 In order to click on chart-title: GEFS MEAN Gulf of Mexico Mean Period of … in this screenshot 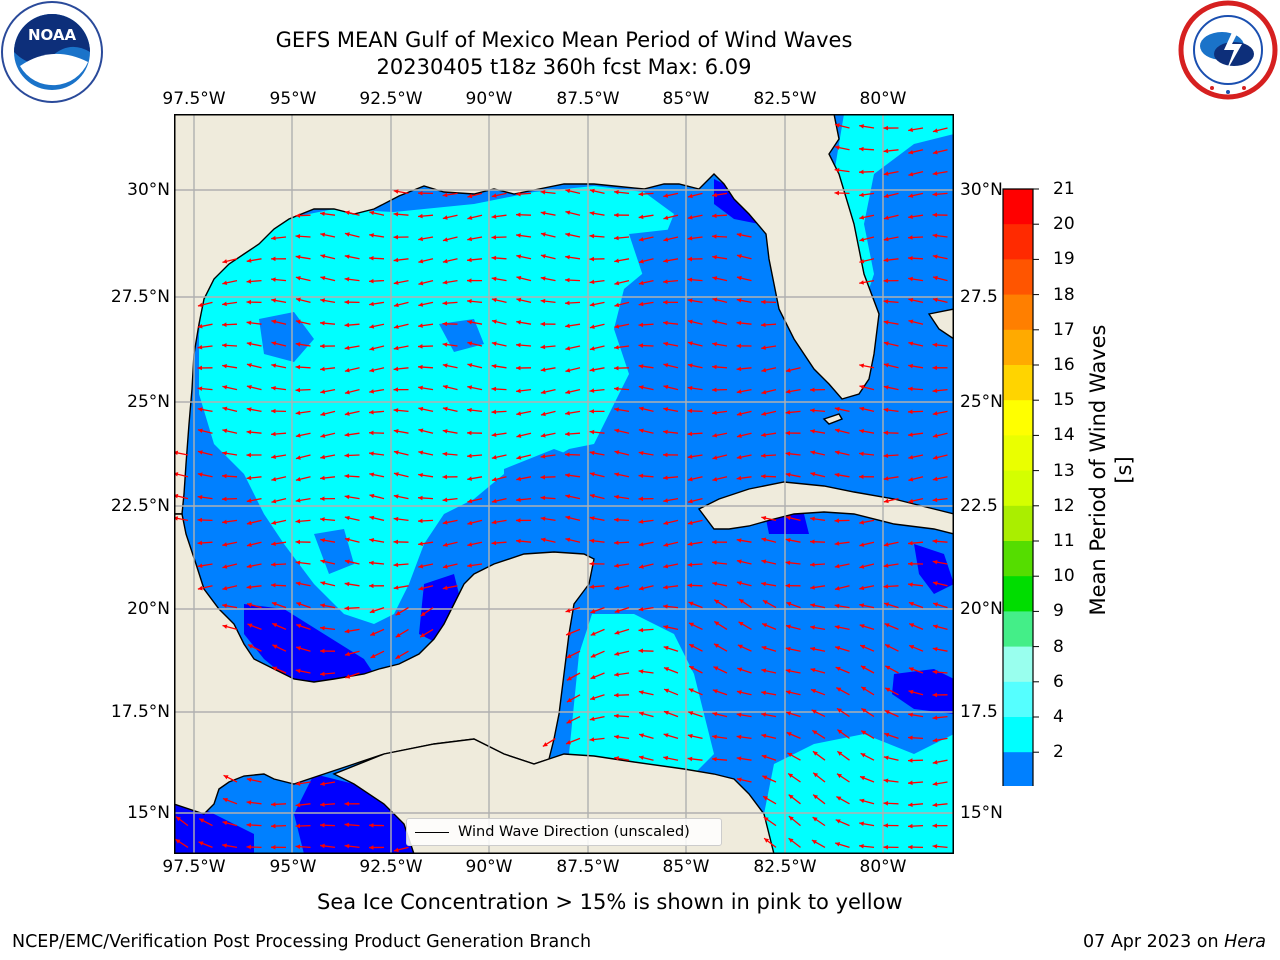, I will do `click(564, 40)`.